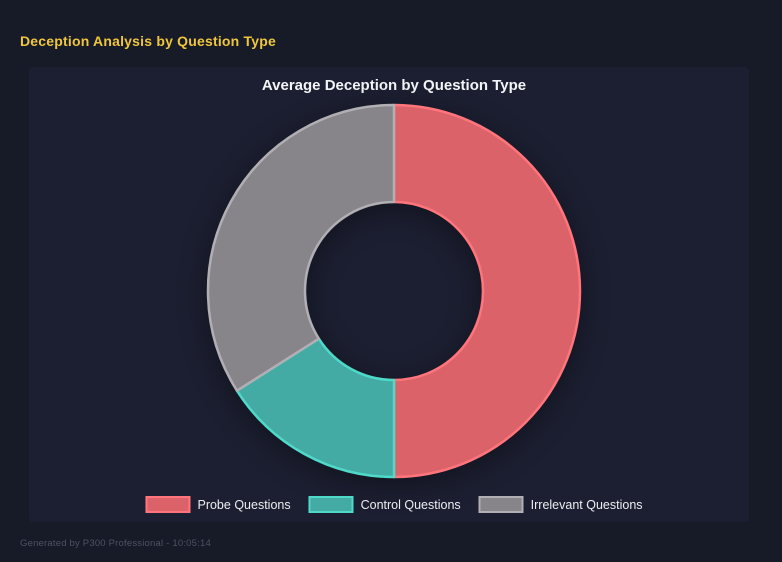 This screenshot has width=782, height=562. I want to click on legend-label-control-questions: Control Questions, so click(410, 504).